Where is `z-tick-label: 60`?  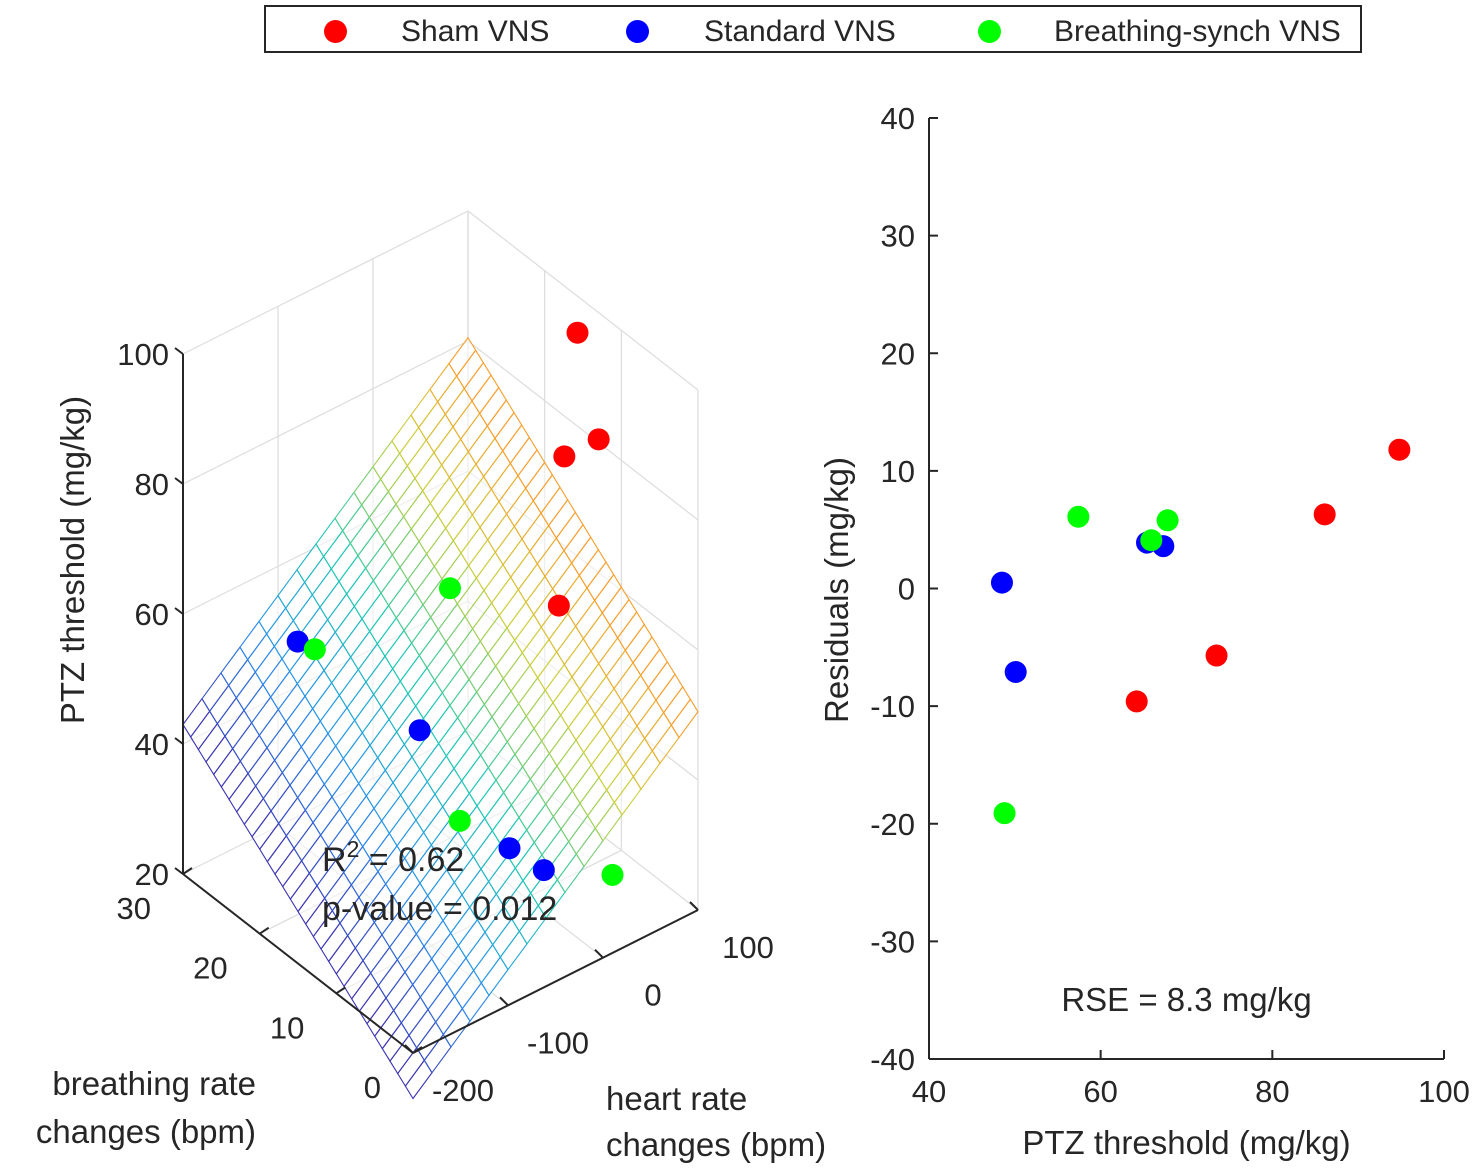 z-tick-label: 60 is located at coordinates (152, 614).